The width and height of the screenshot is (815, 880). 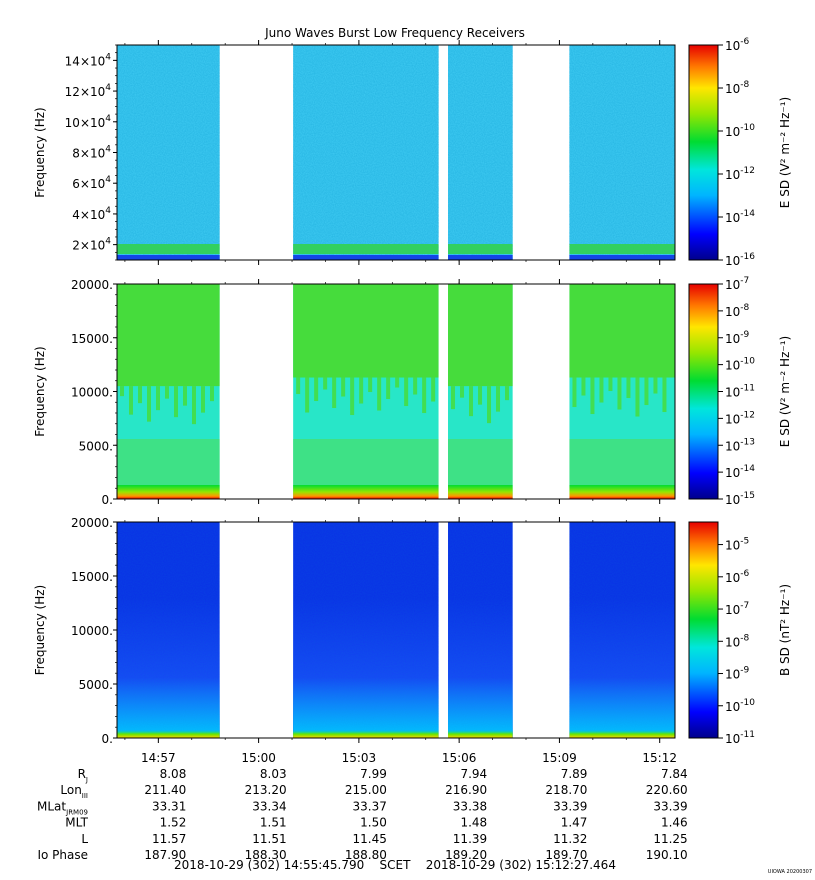 What do you see at coordinates (266, 855) in the screenshot?
I see `ephemeris-value: 188.30` at bounding box center [266, 855].